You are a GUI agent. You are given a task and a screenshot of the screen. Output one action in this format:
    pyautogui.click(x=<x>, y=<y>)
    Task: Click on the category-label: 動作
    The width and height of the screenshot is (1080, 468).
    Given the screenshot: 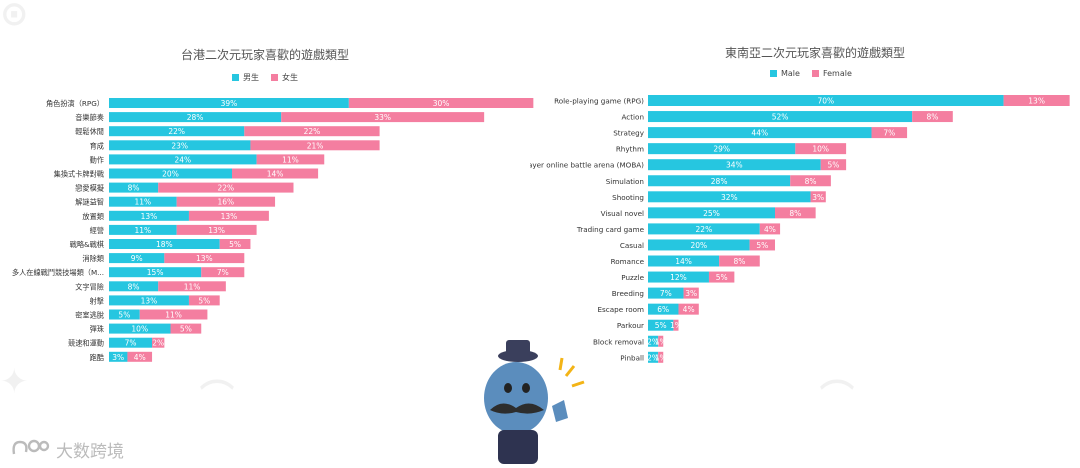 What is the action you would take?
    pyautogui.click(x=97, y=159)
    